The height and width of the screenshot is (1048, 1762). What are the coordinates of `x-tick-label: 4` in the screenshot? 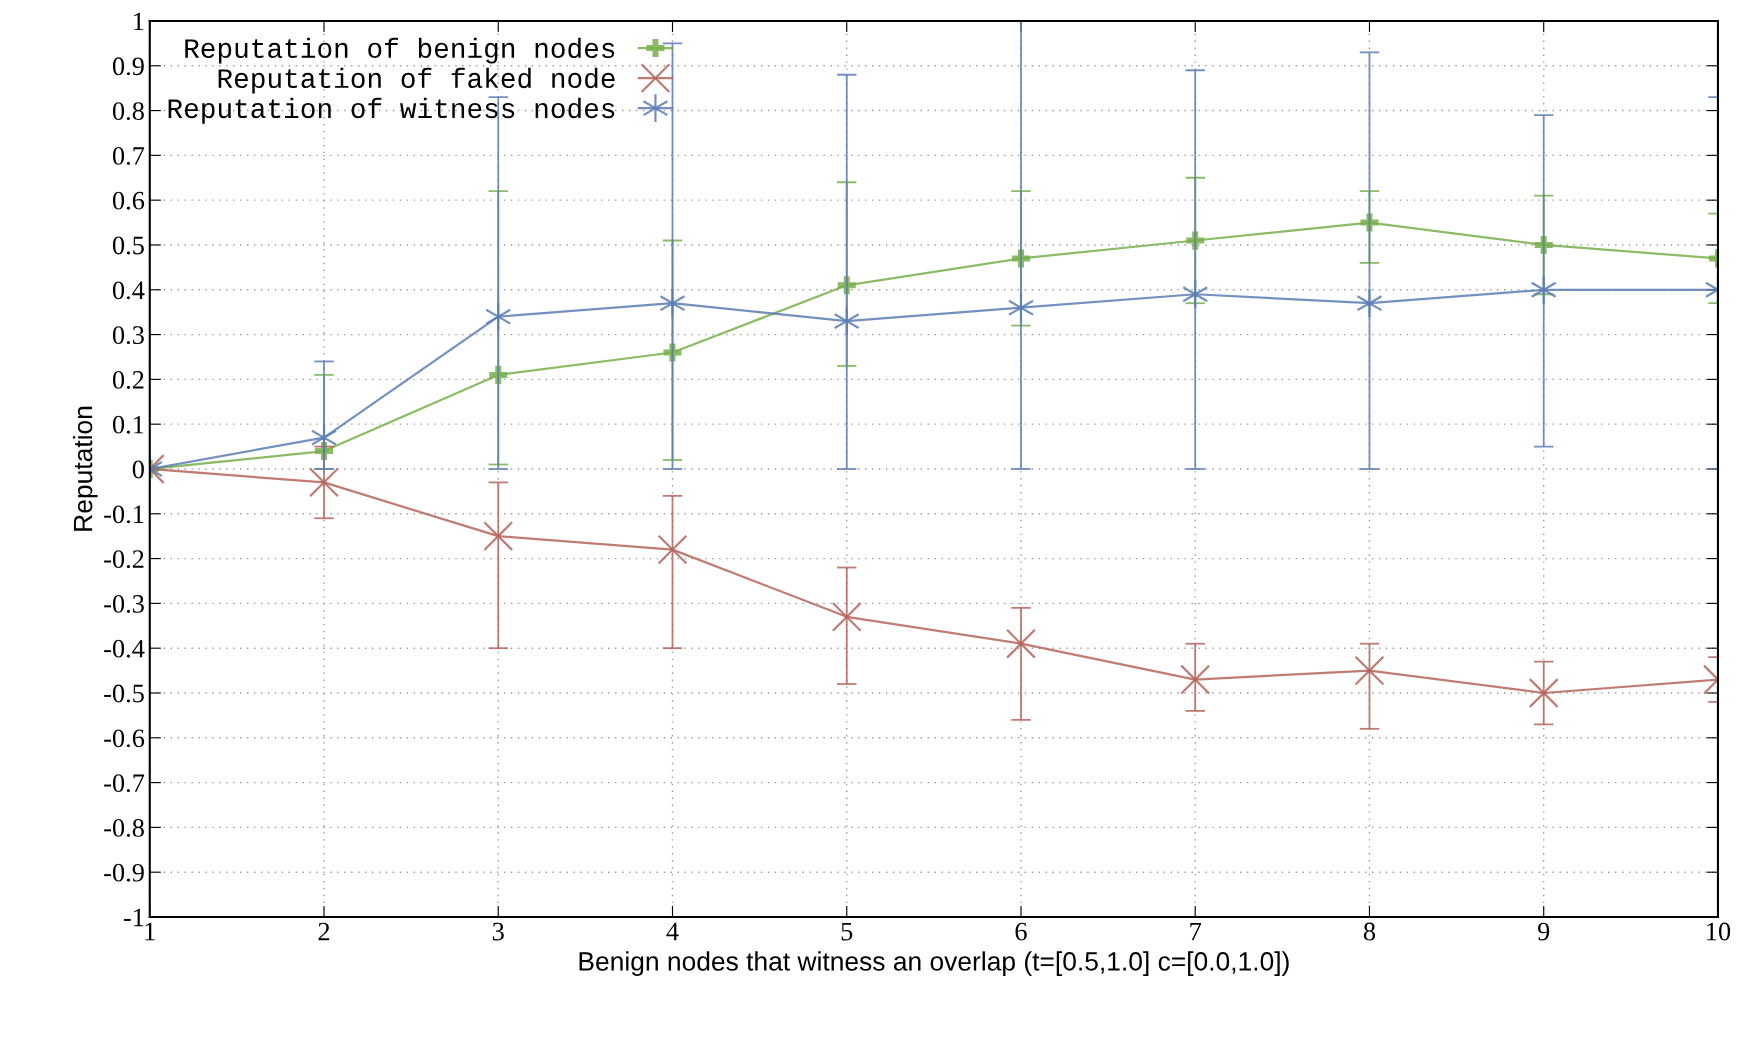 It's located at (672, 931).